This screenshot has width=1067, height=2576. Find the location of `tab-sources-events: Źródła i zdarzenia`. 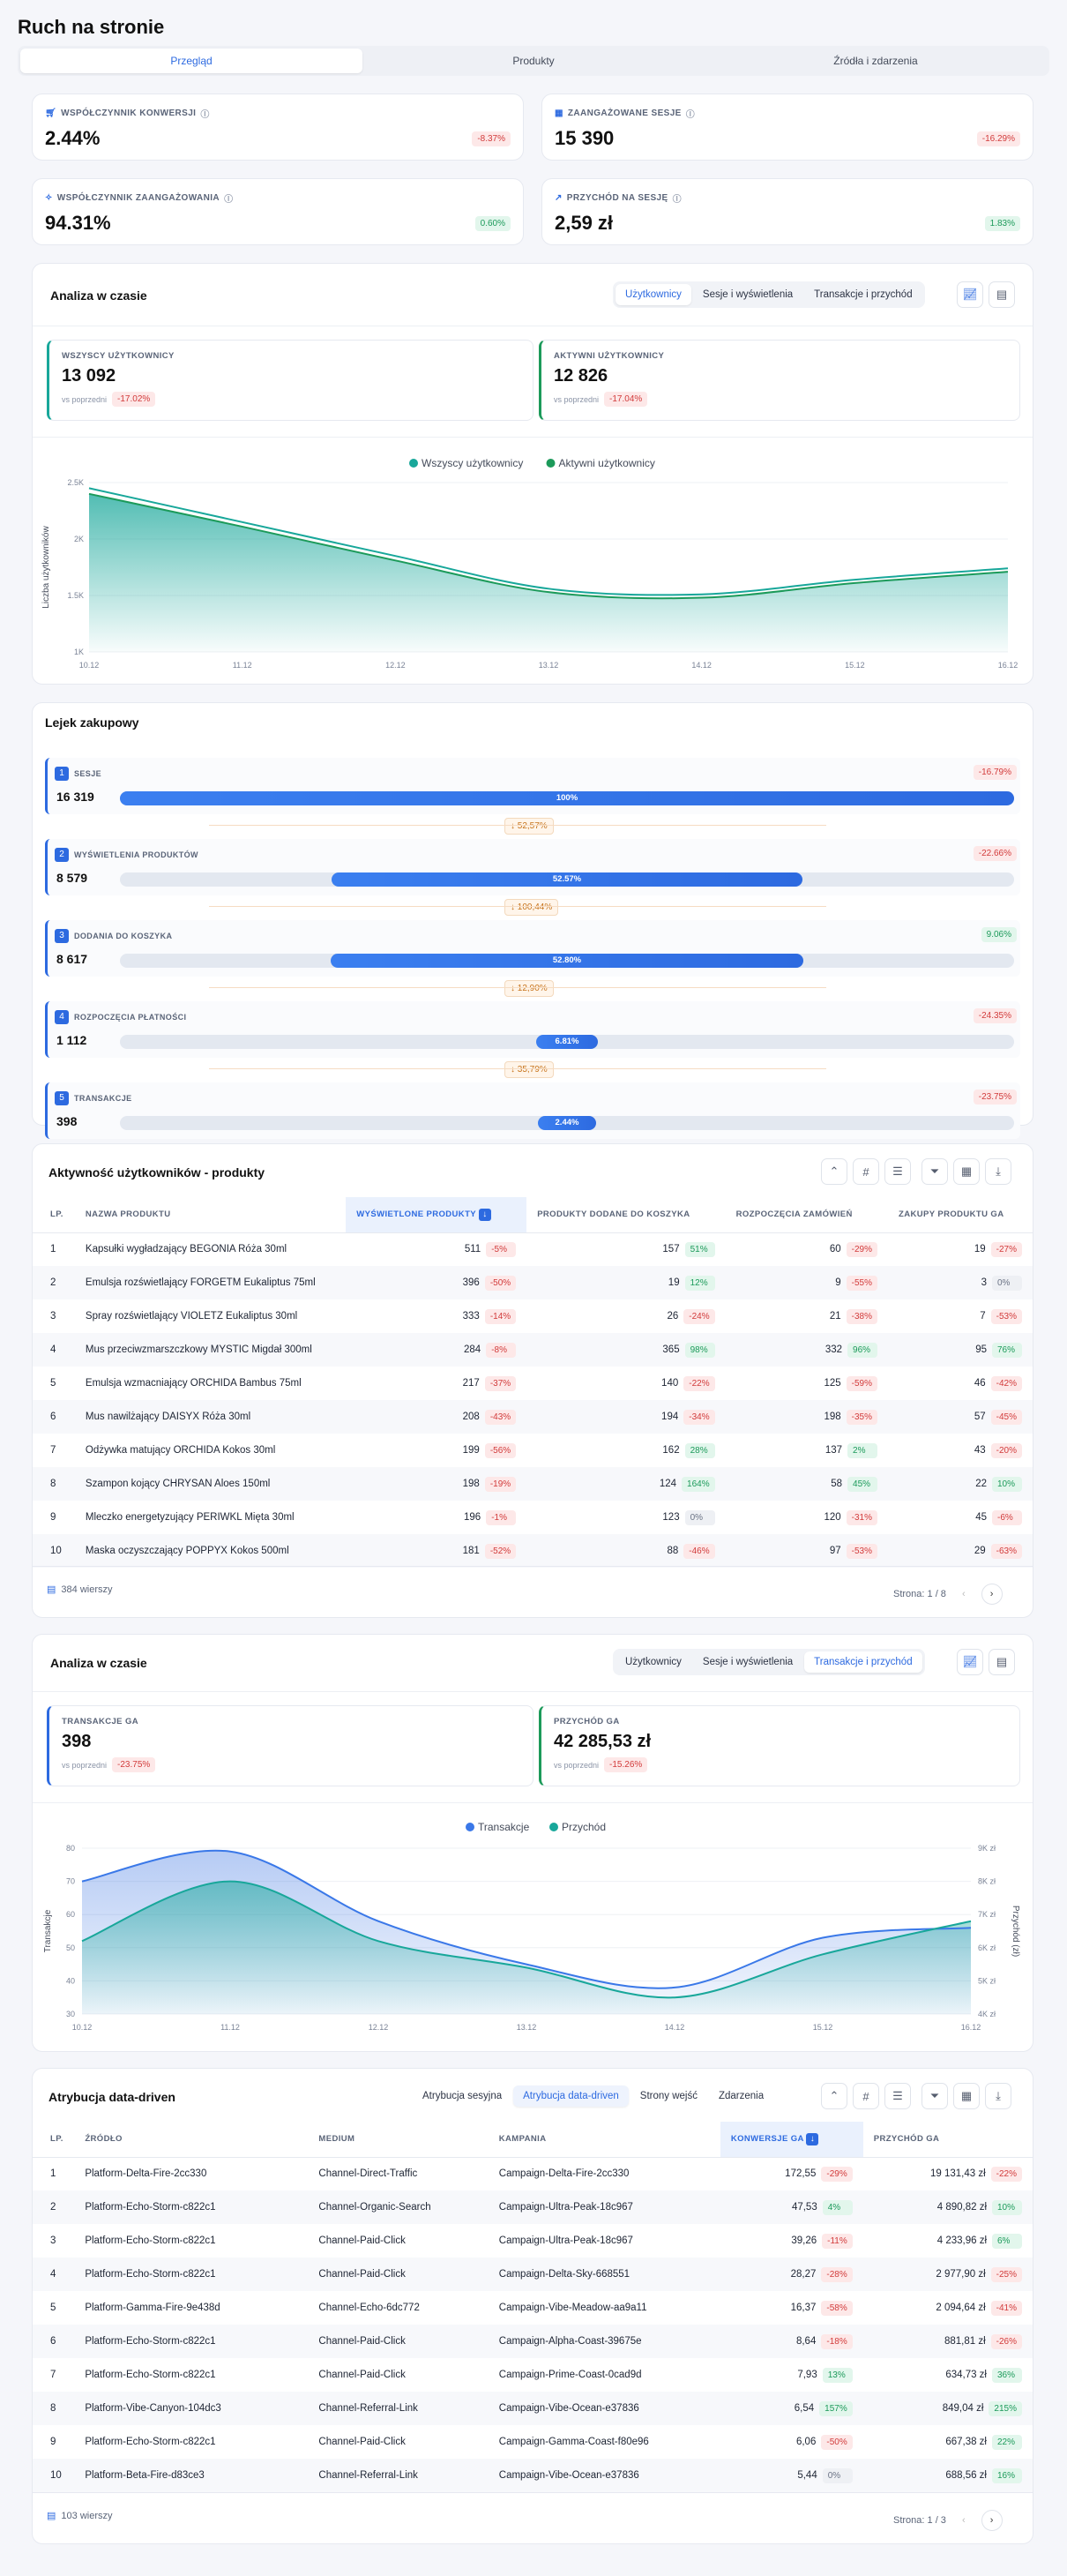

tab-sources-events: Źródła i zdarzenia is located at coordinates (875, 61).